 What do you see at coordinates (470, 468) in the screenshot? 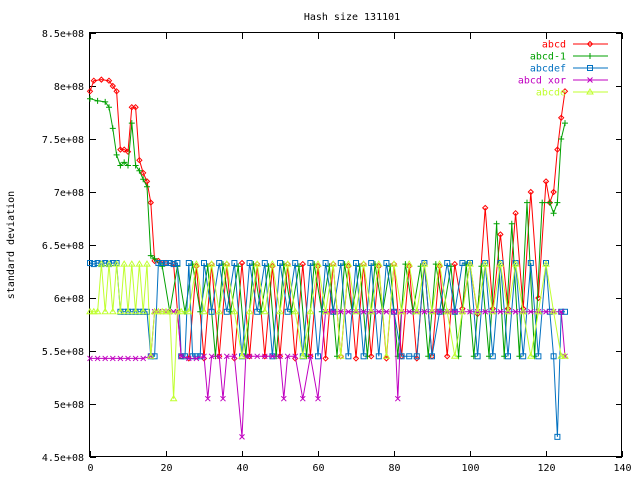
I see `x-tick-label: 100` at bounding box center [470, 468].